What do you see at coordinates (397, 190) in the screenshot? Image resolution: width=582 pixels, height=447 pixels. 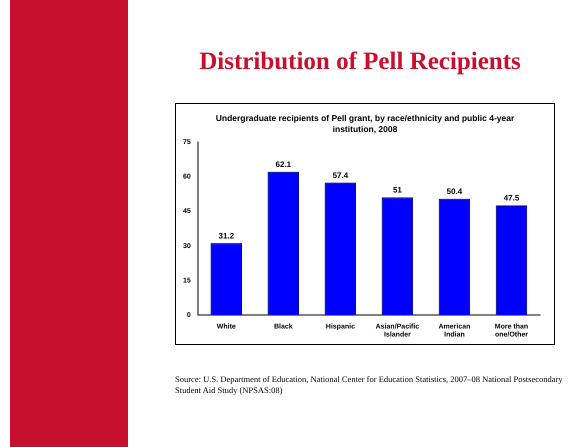 I see `data-label: 51` at bounding box center [397, 190].